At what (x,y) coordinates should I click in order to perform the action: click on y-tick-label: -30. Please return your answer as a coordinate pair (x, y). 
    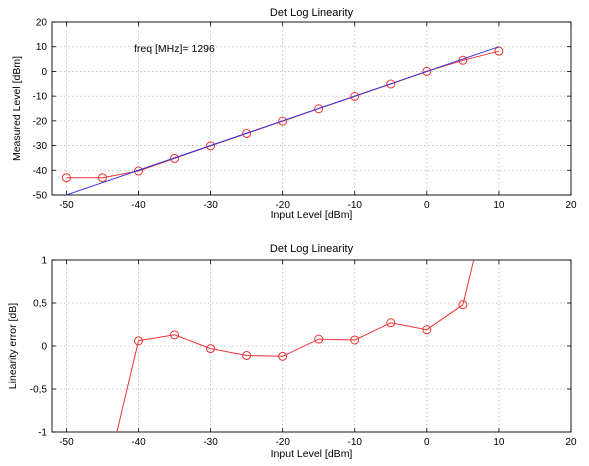
    Looking at the image, I should click on (40, 146).